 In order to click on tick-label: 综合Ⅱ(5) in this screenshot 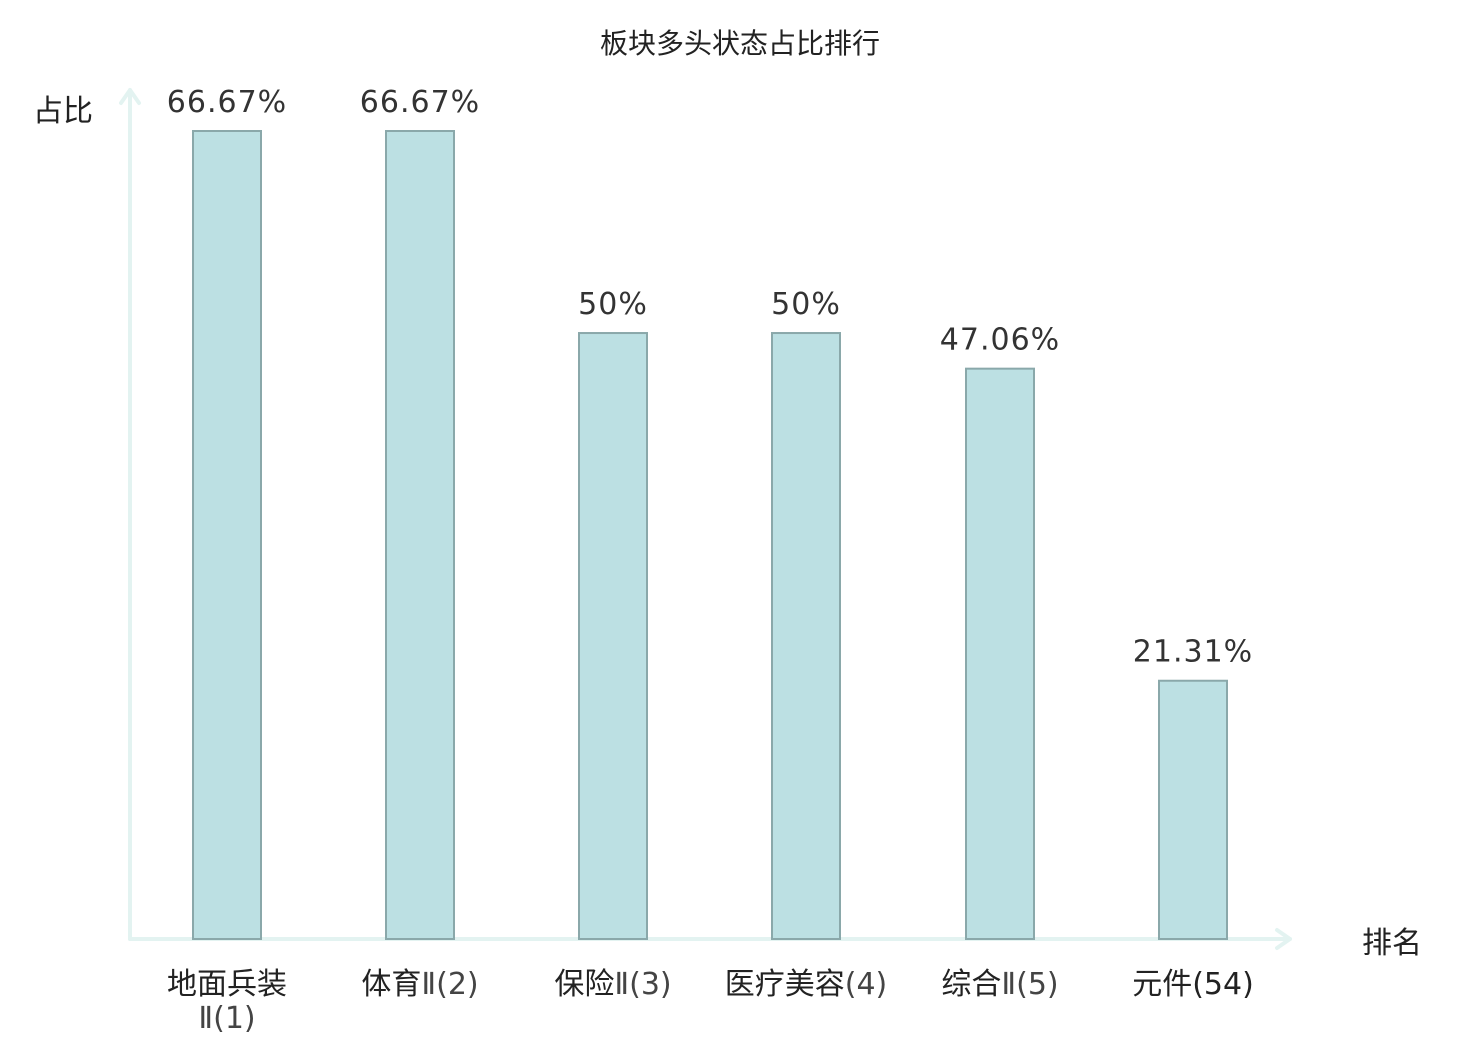, I will do `click(999, 984)`.